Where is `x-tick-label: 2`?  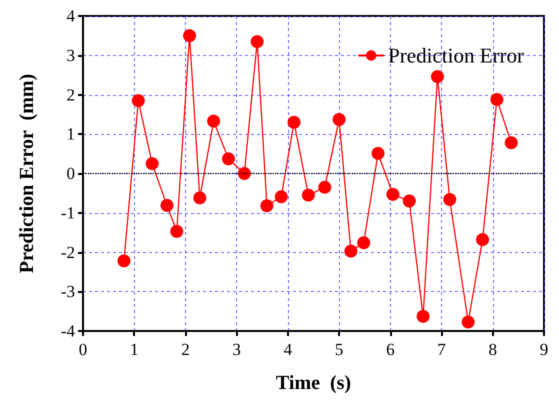 x-tick-label: 2 is located at coordinates (185, 349).